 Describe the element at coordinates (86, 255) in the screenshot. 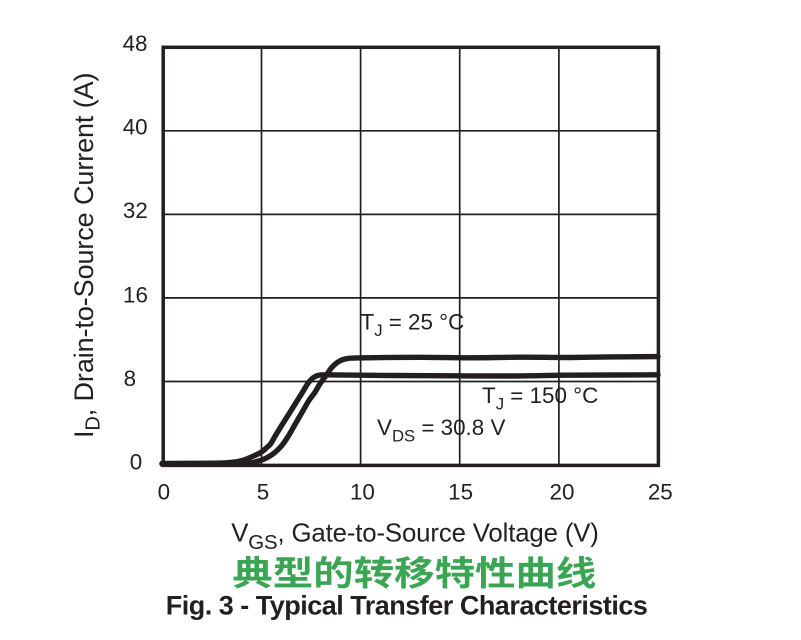

I see `svg-text:ID, Drain-to-Source Current (A: ID, Drain-to-Source Current (A)` at that location.